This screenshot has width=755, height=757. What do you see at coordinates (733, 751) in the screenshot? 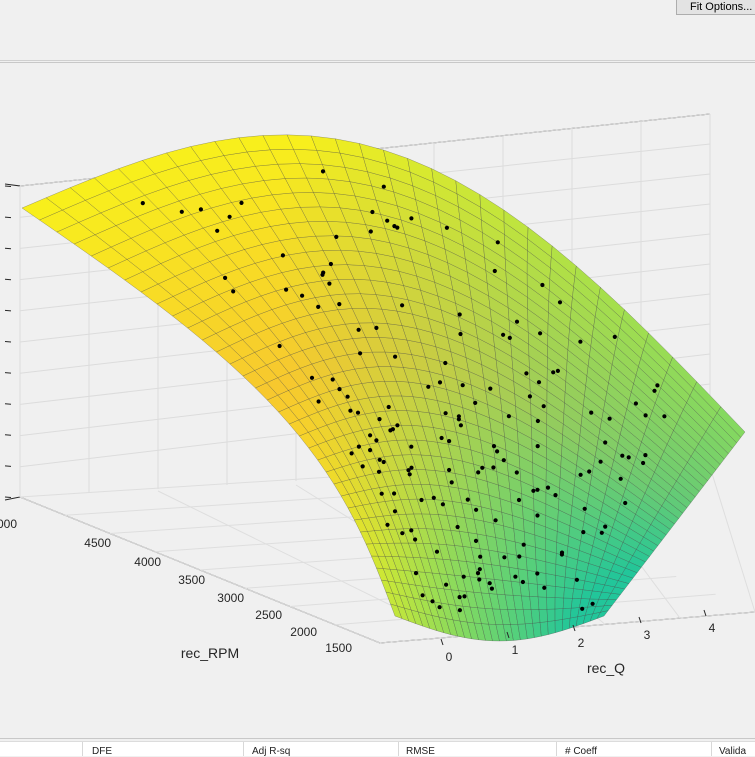
I see `column-validation: Valida` at bounding box center [733, 751].